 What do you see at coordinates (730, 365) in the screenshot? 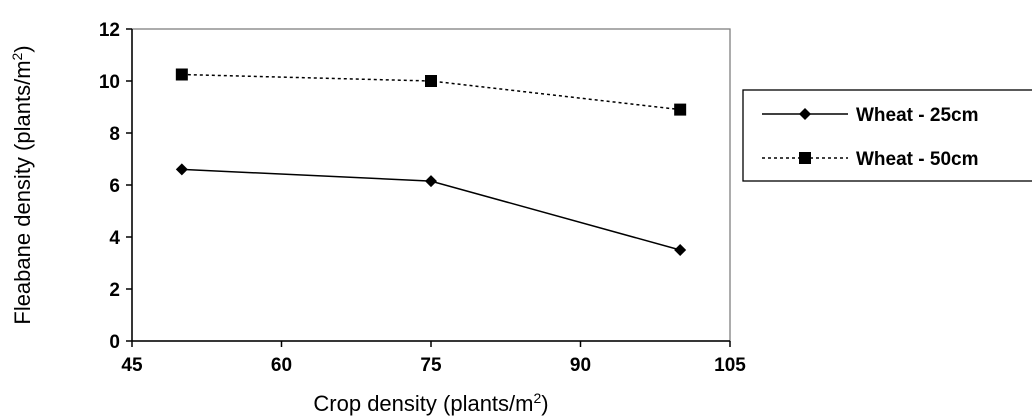
I see `x-tick-label: 105` at bounding box center [730, 365].